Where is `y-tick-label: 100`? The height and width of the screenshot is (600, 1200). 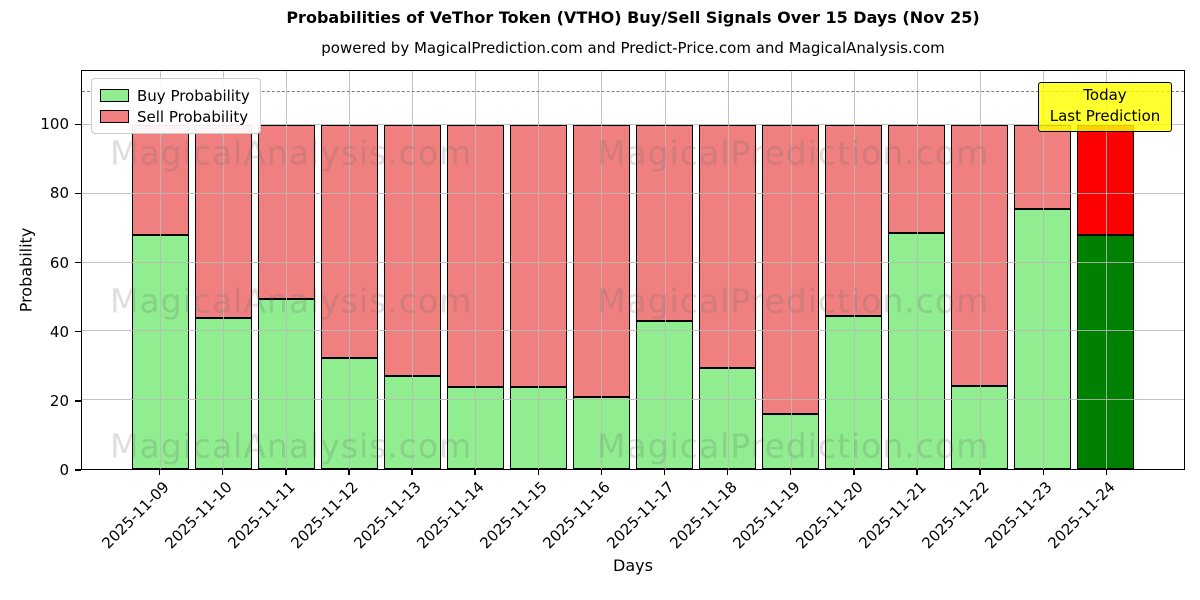
y-tick-label: 100 is located at coordinates (54, 124).